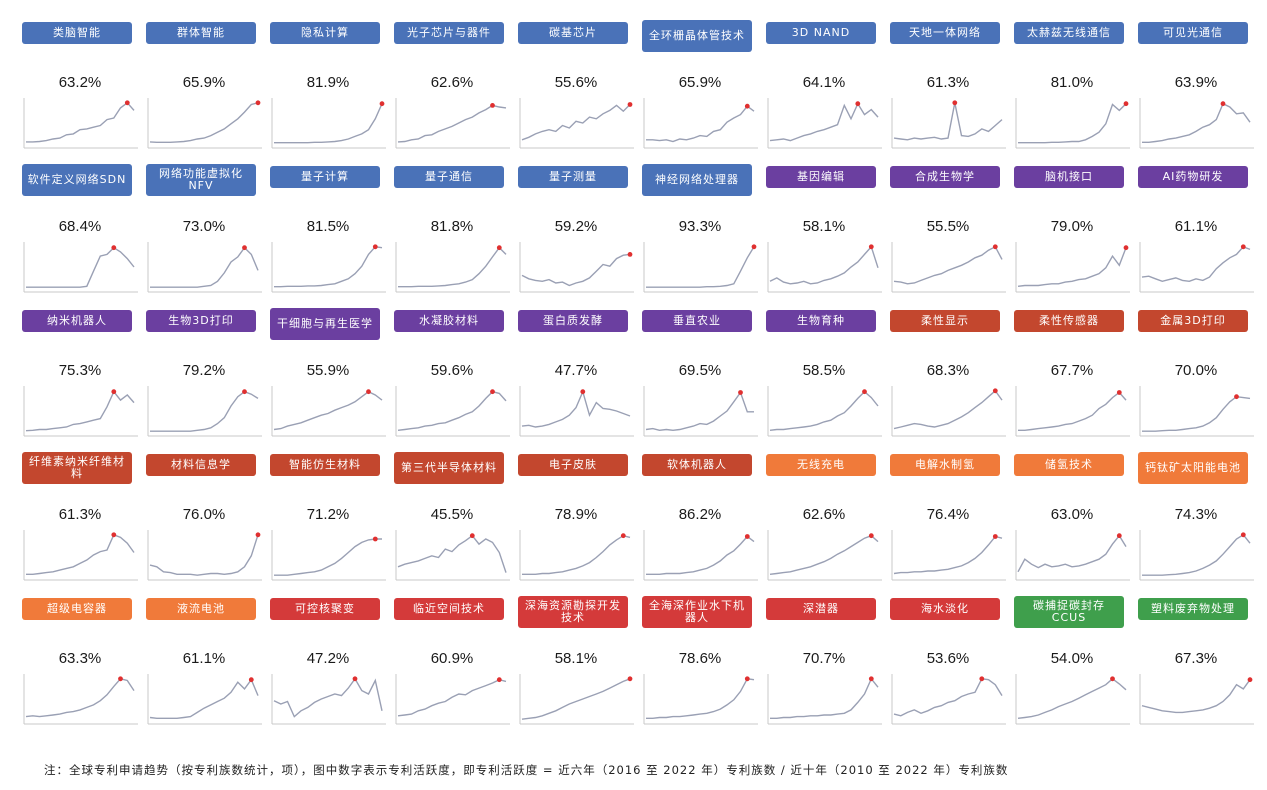 This screenshot has width=1267, height=790. I want to click on activity-percent: 74.3%, so click(1196, 514).